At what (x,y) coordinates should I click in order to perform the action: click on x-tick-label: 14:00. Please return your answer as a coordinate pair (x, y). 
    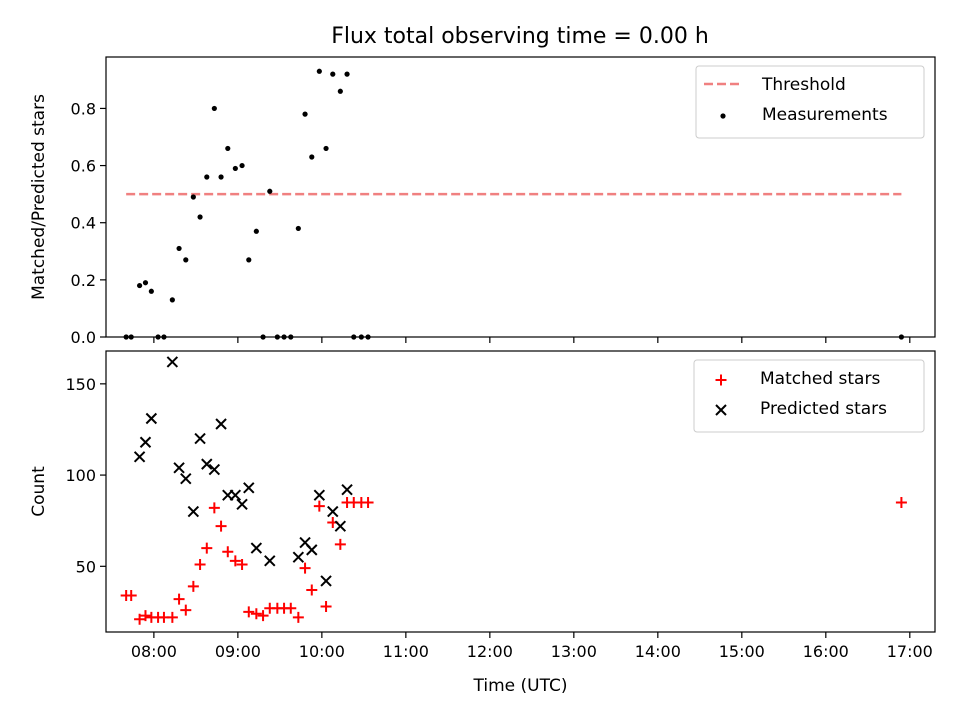
    Looking at the image, I should click on (658, 651).